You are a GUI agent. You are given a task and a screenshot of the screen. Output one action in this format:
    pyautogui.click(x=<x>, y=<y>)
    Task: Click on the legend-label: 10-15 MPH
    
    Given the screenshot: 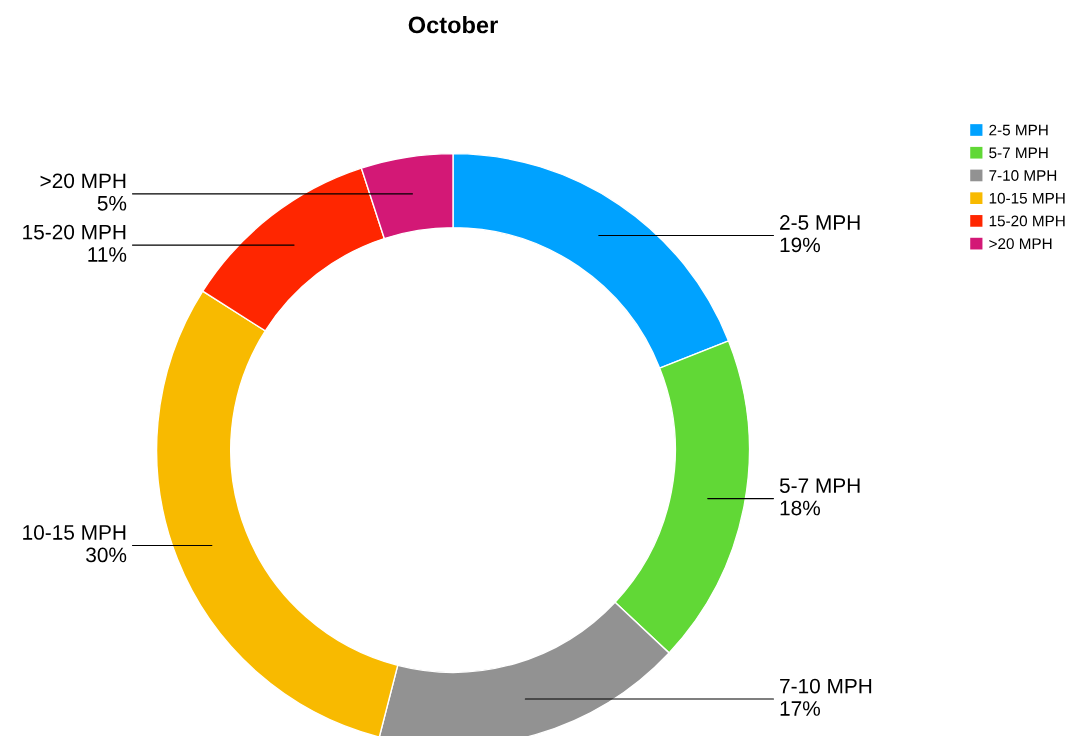 What is the action you would take?
    pyautogui.click(x=1027, y=198)
    